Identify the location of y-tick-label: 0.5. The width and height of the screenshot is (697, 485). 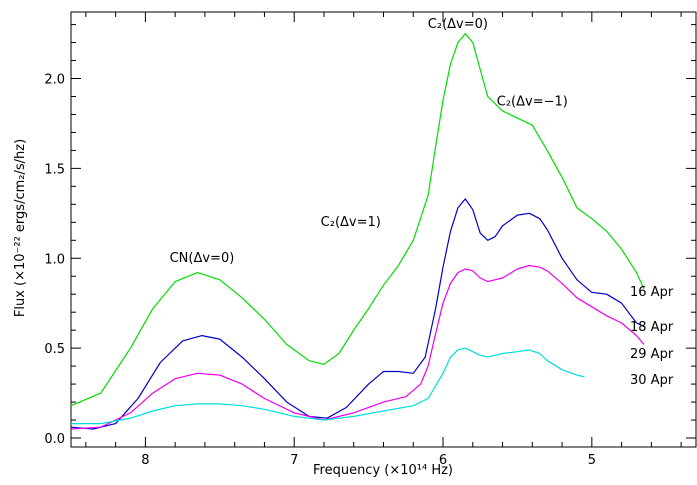
(54, 349).